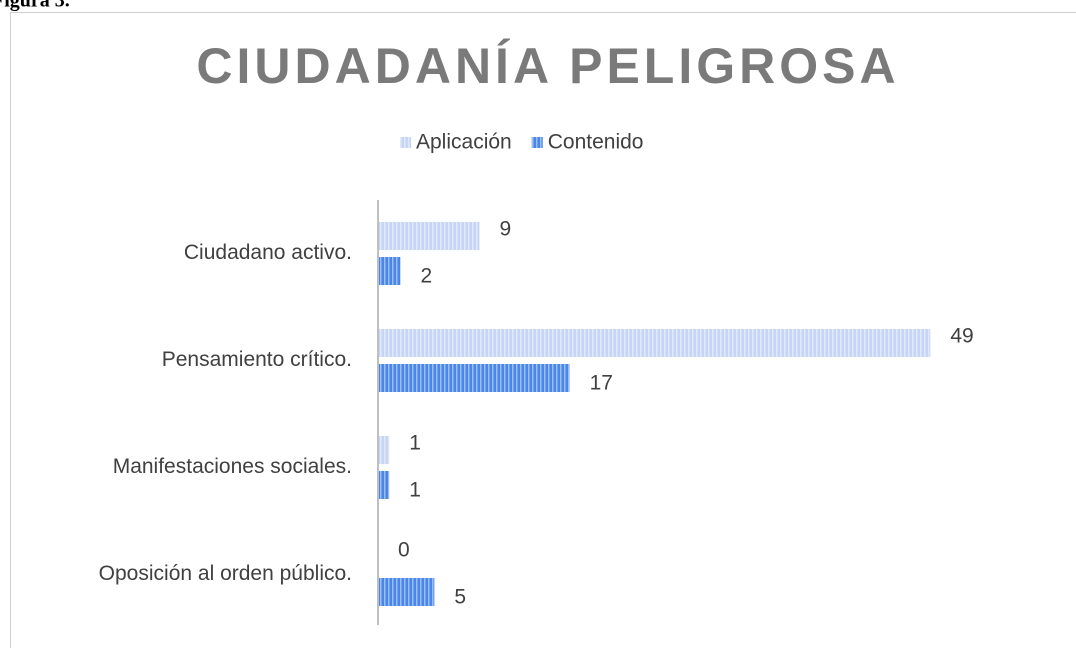 This screenshot has width=1076, height=648. I want to click on legend-label: Contenido, so click(596, 142).